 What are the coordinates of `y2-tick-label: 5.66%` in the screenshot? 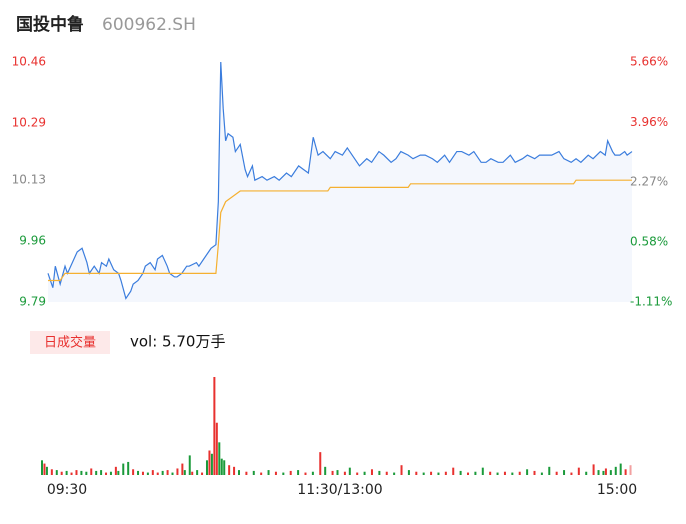 It's located at (649, 62).